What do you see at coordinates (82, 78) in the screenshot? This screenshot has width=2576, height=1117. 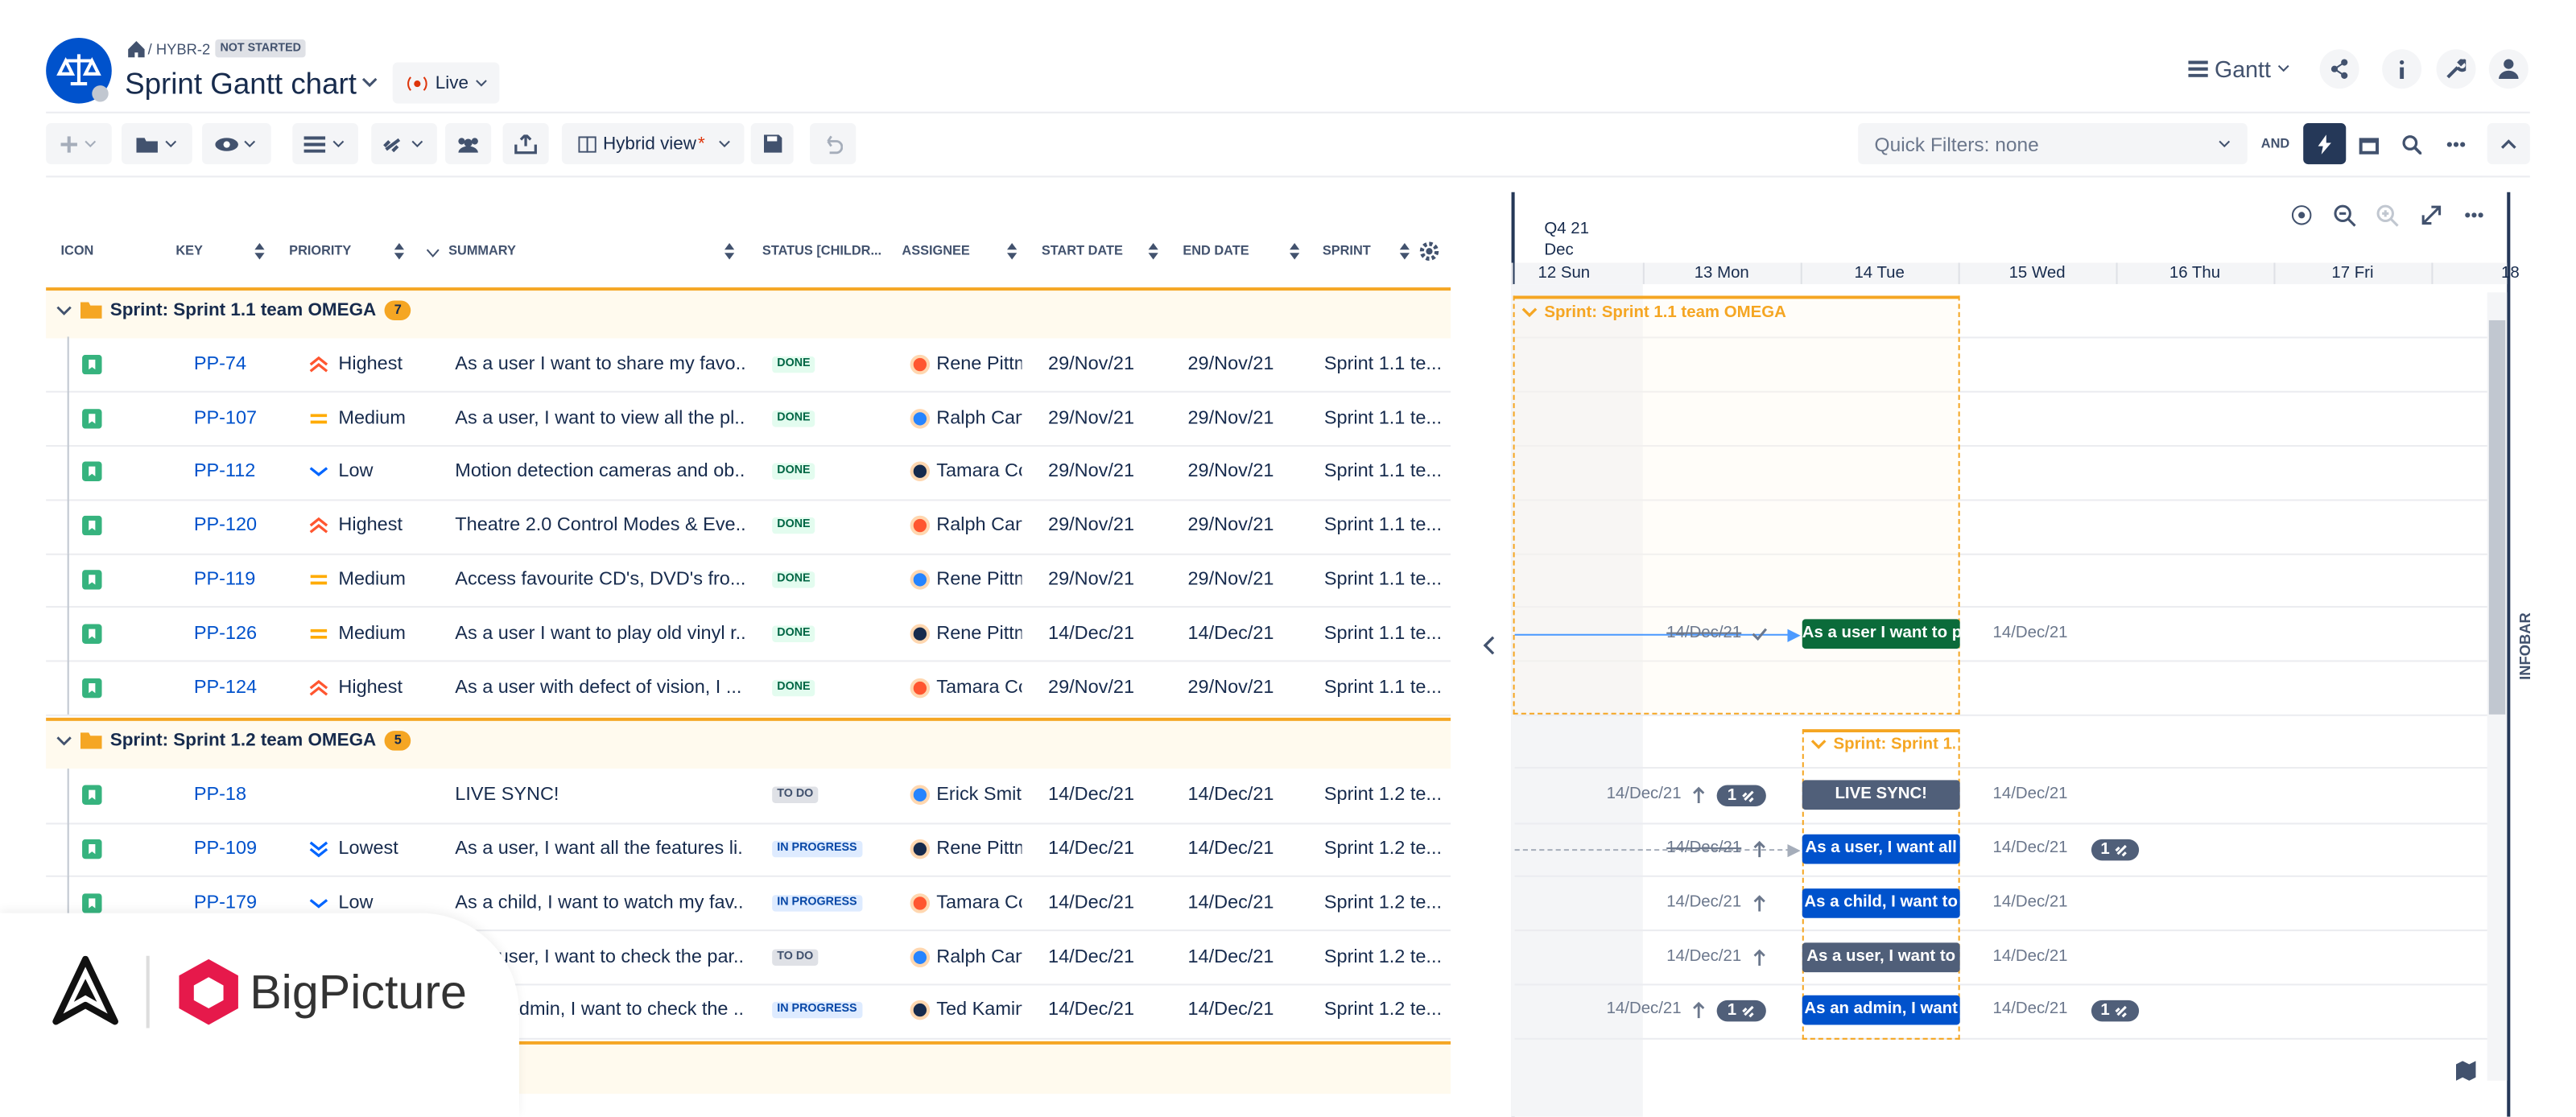 I see `avatar-icon` at bounding box center [82, 78].